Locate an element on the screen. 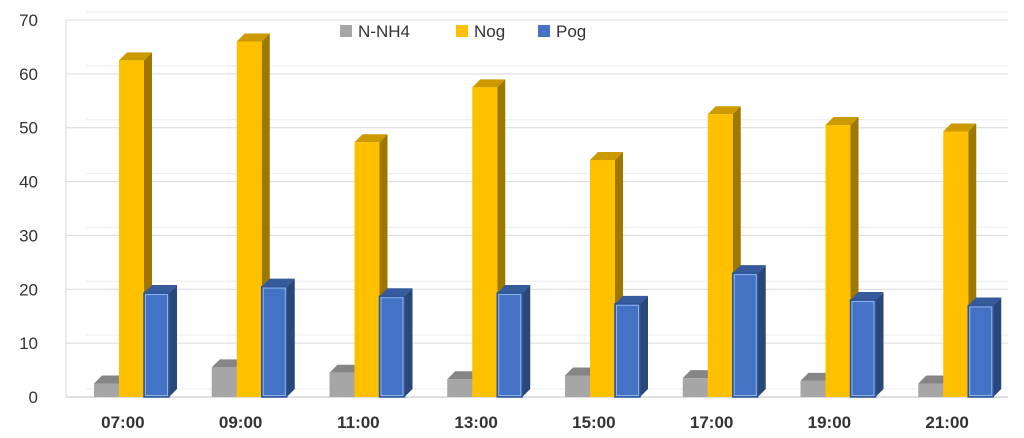 This screenshot has width=1024, height=438. bar-pog-1900 is located at coordinates (866, 345).